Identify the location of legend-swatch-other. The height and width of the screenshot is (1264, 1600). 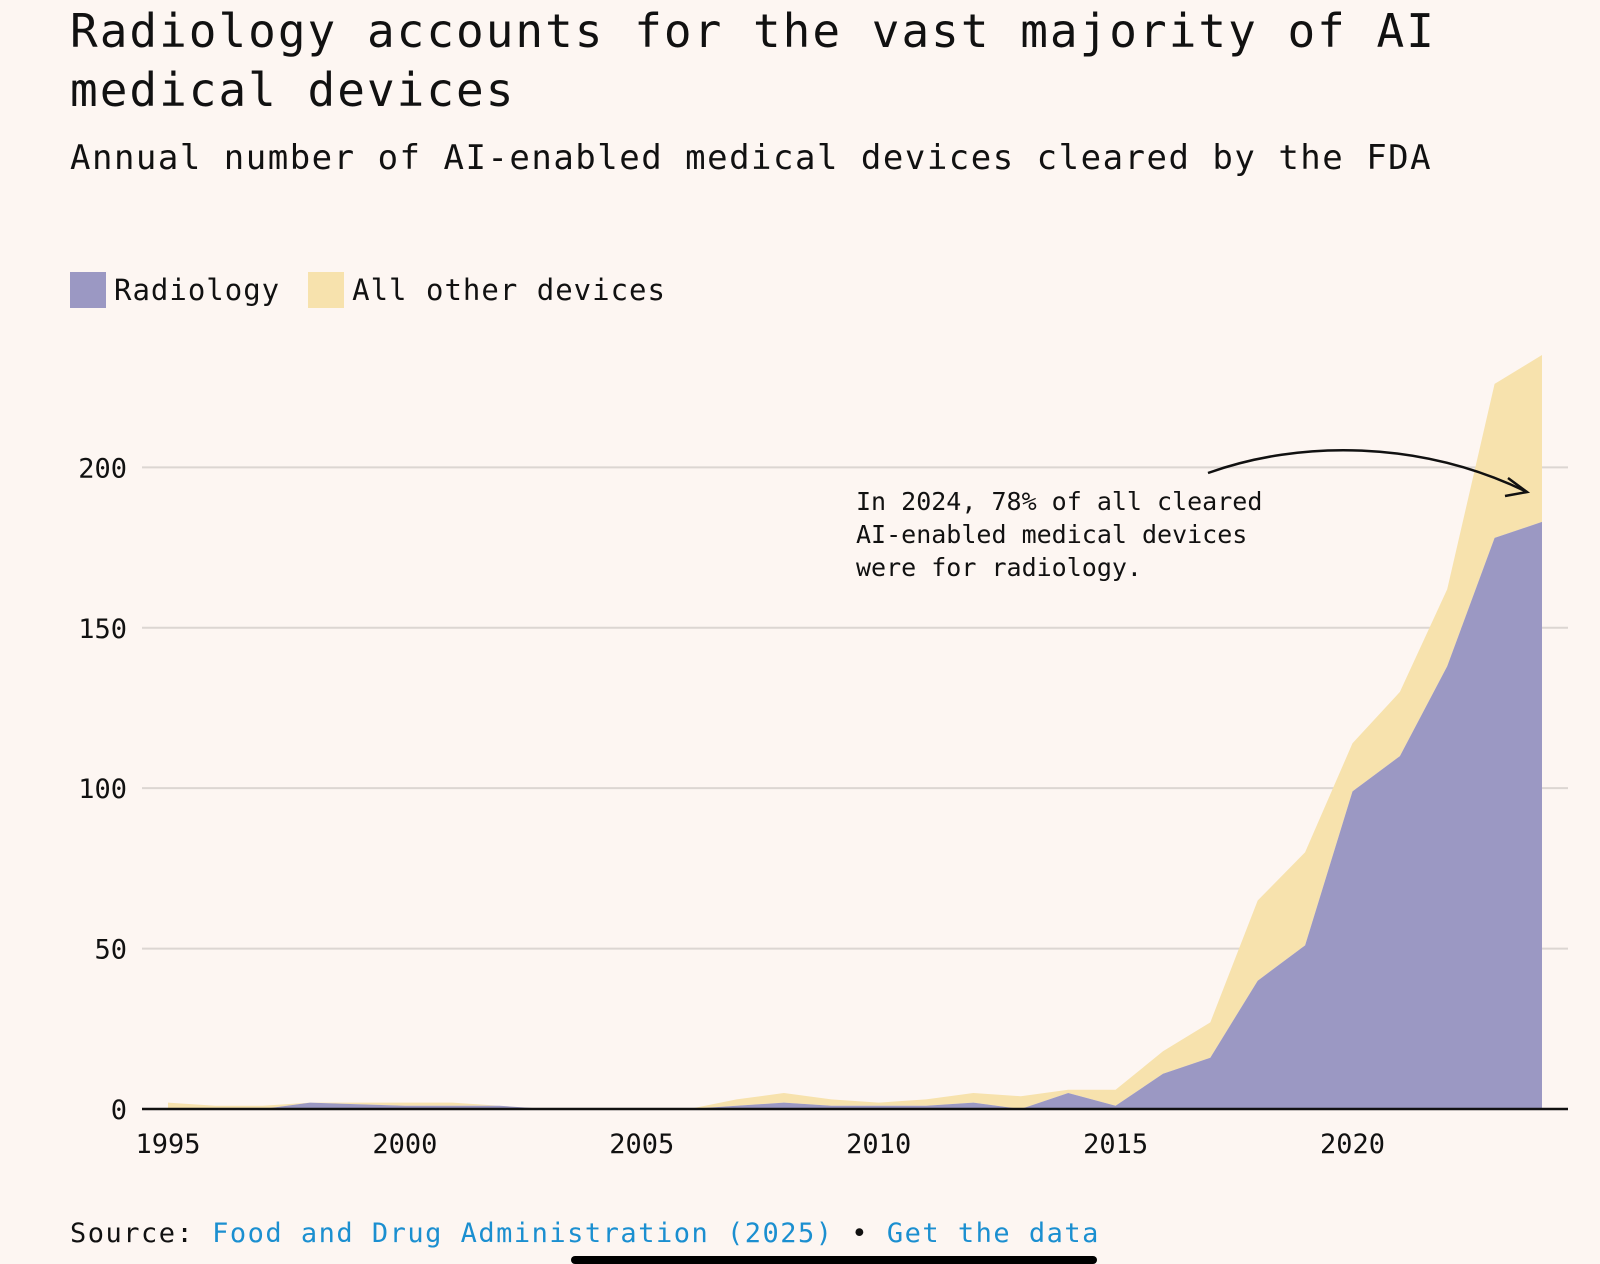
(326, 290).